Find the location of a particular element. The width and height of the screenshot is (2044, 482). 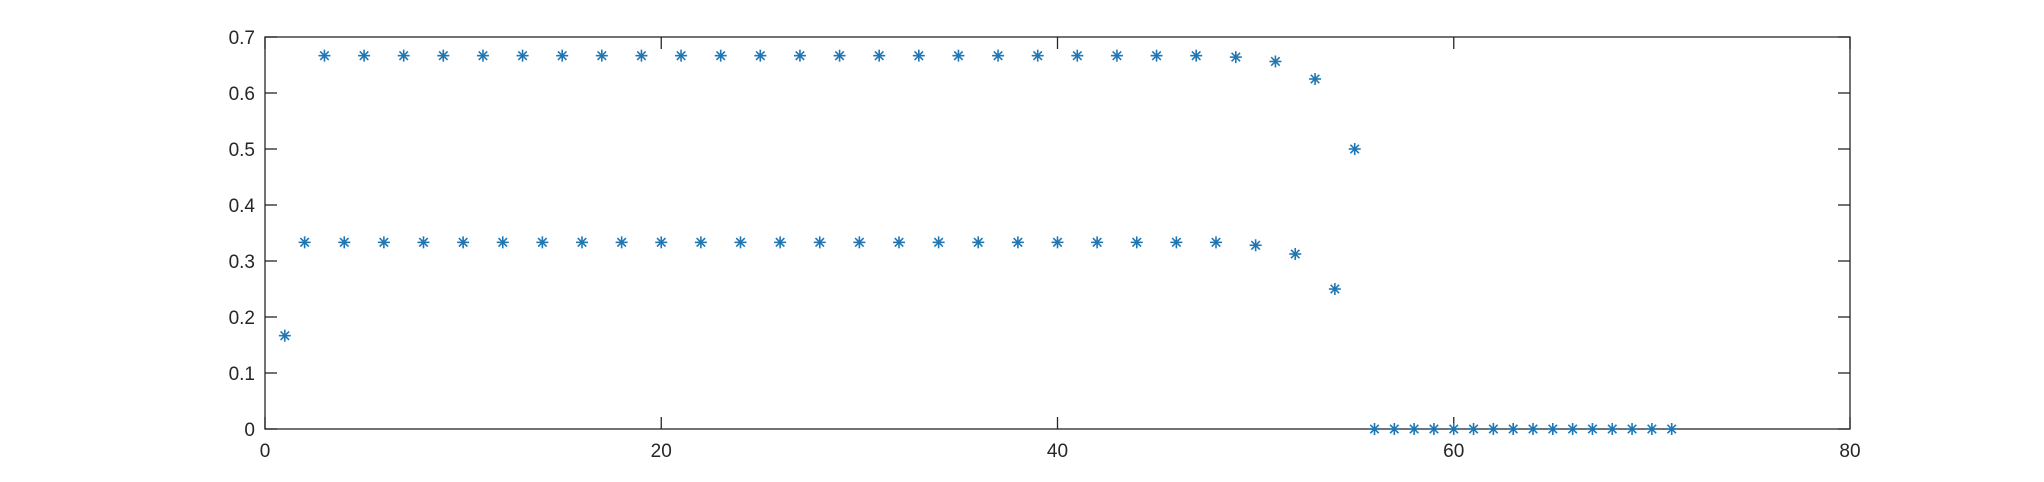

y-tick-label: 0.6 is located at coordinates (242, 94).